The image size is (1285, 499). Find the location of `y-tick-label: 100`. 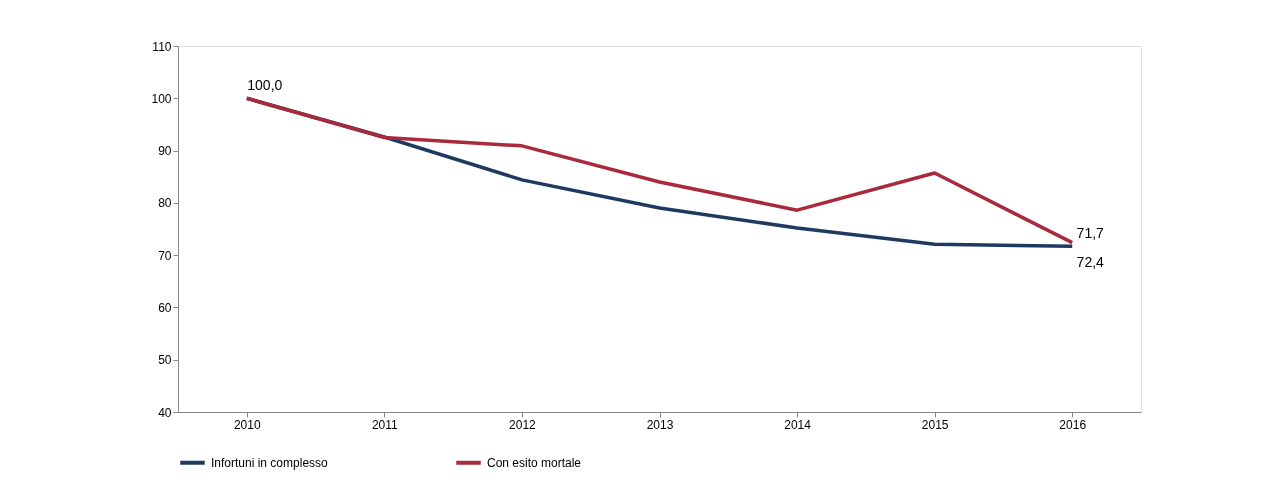

y-tick-label: 100 is located at coordinates (161, 98).